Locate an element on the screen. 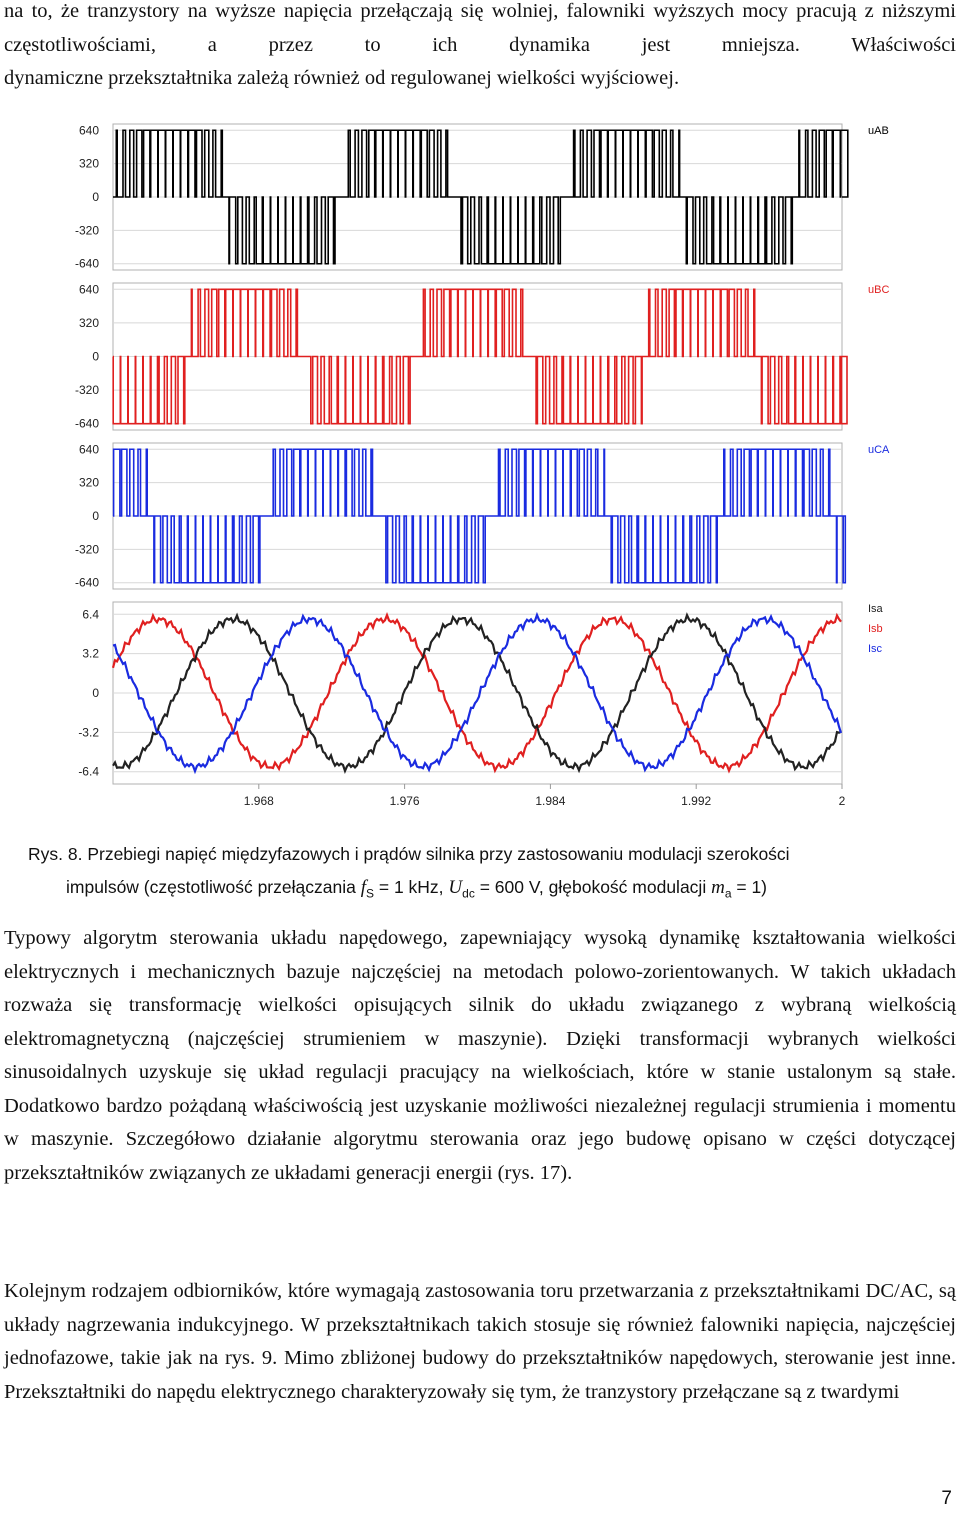 This screenshot has height=1513, width=960. current-line-Isa is located at coordinates (476, 693).